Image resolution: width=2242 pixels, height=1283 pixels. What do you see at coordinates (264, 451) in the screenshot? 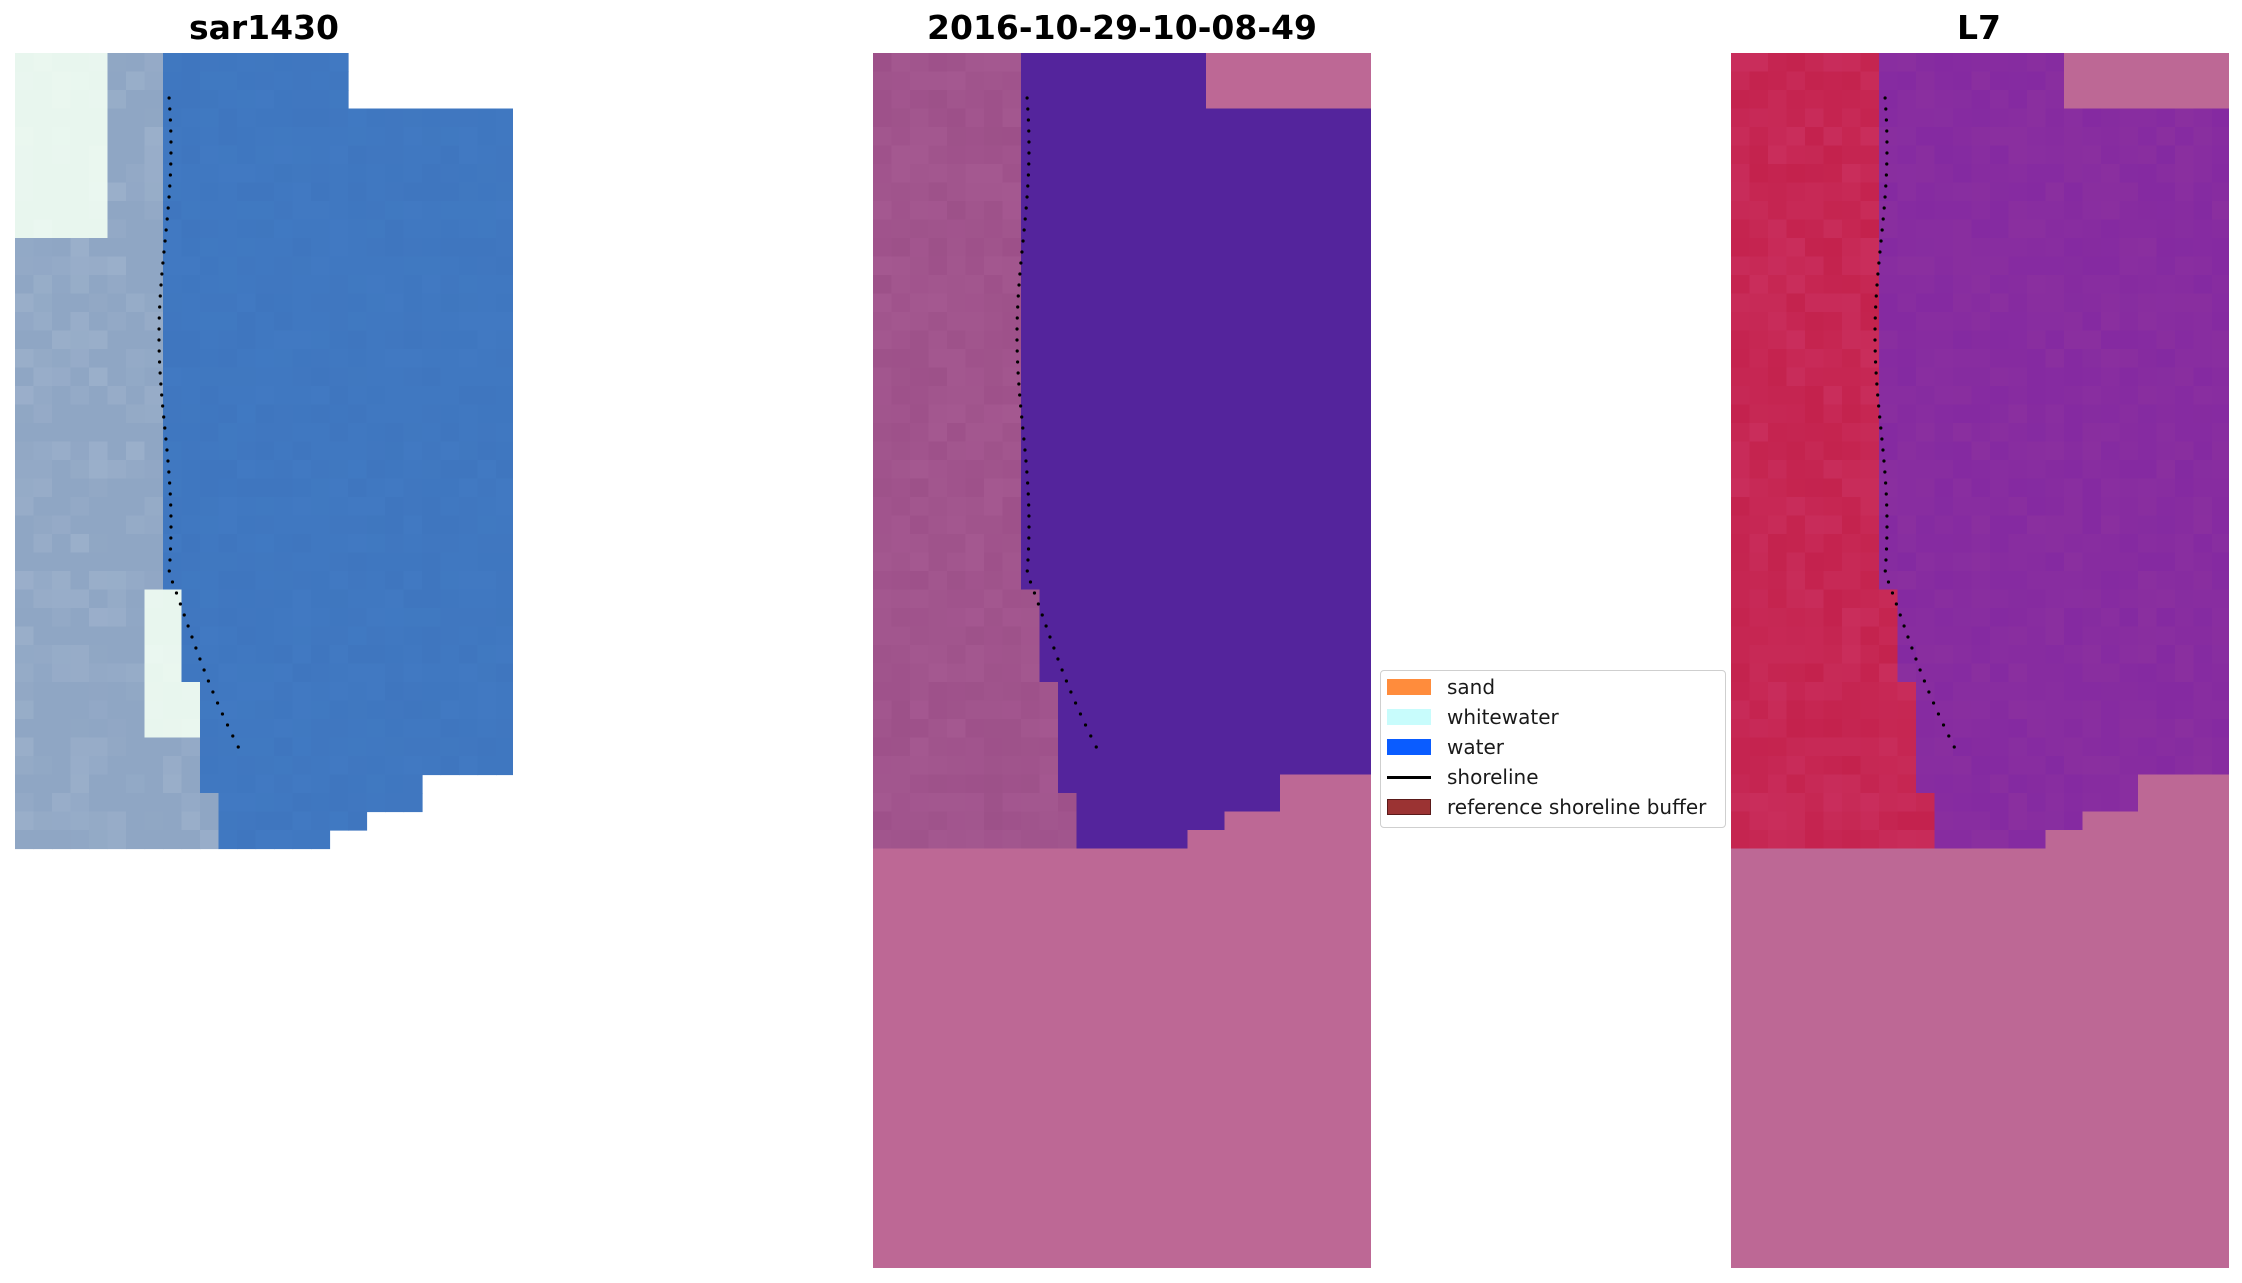
I see `rgb-image` at bounding box center [264, 451].